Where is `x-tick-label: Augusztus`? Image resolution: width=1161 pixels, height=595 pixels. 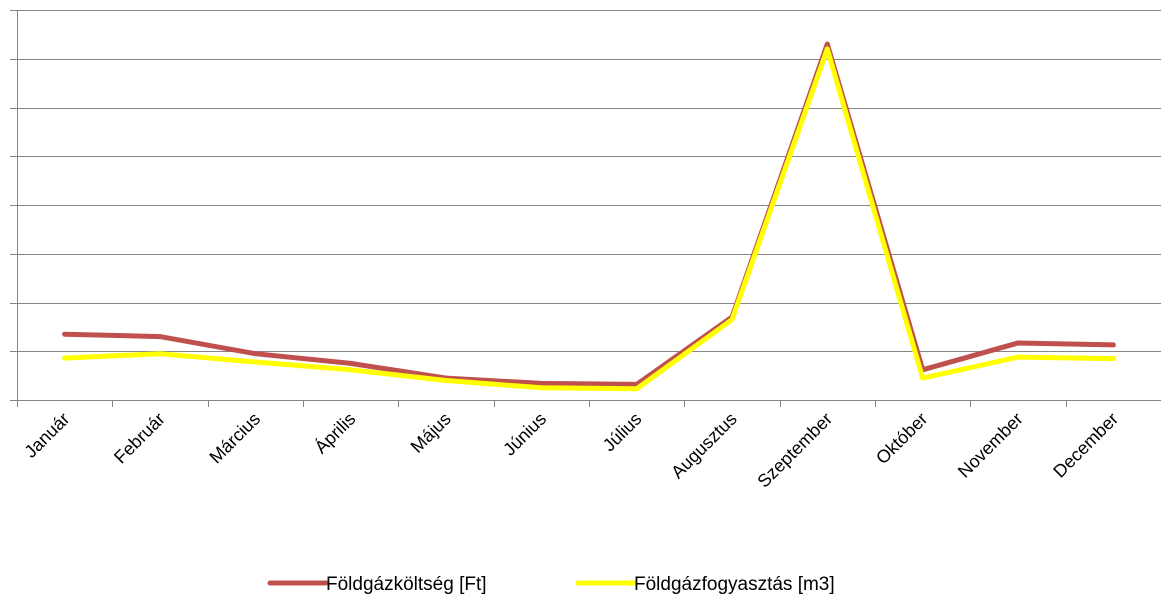
x-tick-label: Augusztus is located at coordinates (704, 446).